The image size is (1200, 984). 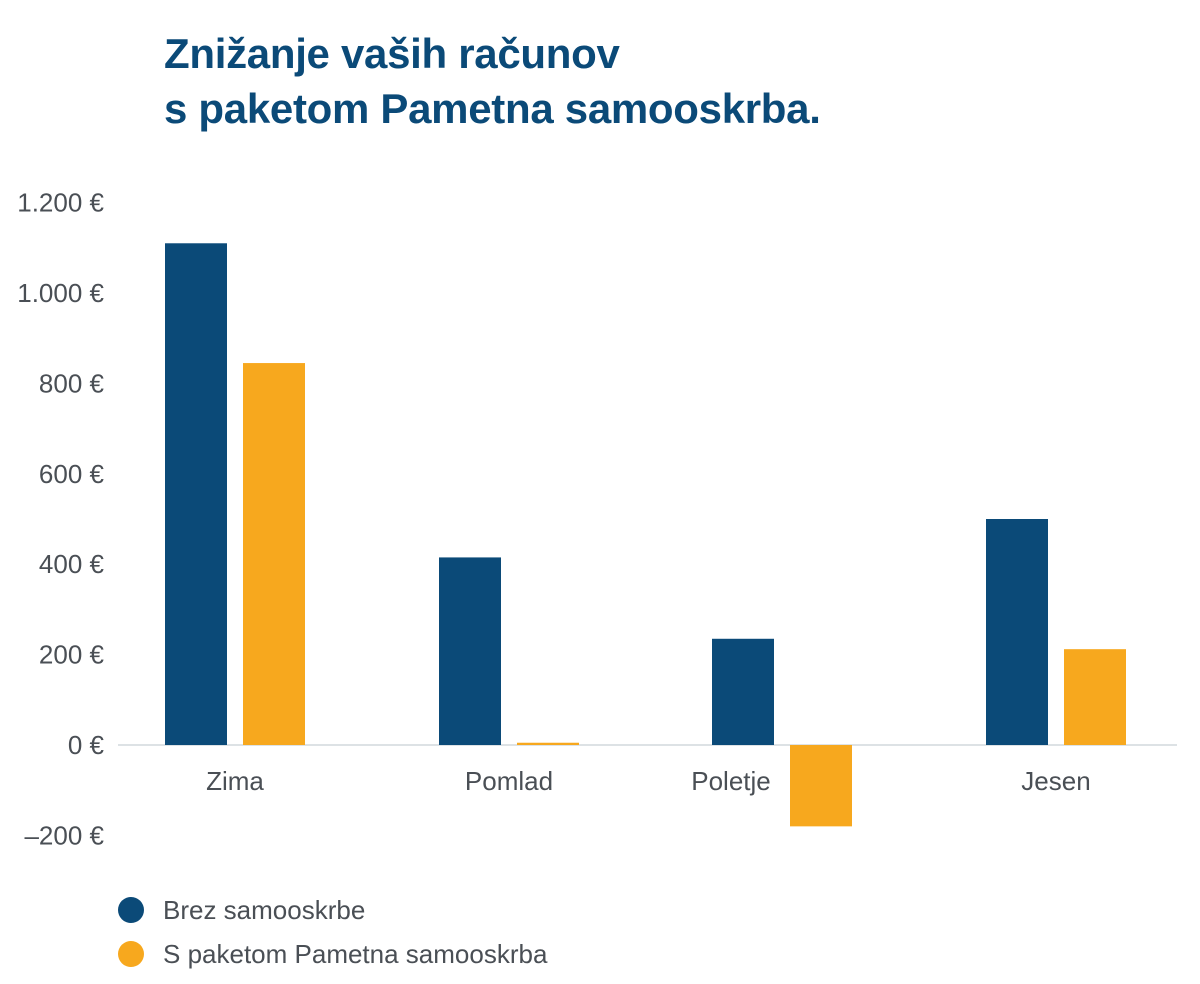 I want to click on y-tick-label: 600 €, so click(x=72, y=474).